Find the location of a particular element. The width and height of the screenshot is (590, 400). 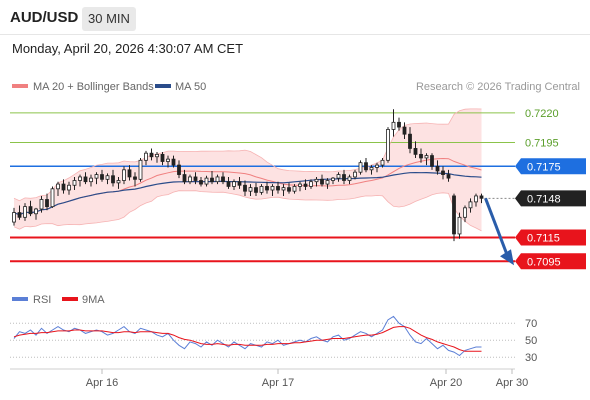

level-labels: 0.7220 0.7195 0.7175 0.7148 0.7115 0.7095 is located at coordinates (550, 189).